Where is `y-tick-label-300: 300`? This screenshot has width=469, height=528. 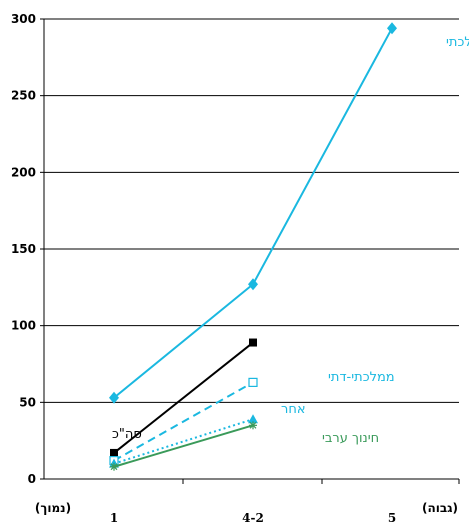 y-tick-label-300: 300 is located at coordinates (23, 19).